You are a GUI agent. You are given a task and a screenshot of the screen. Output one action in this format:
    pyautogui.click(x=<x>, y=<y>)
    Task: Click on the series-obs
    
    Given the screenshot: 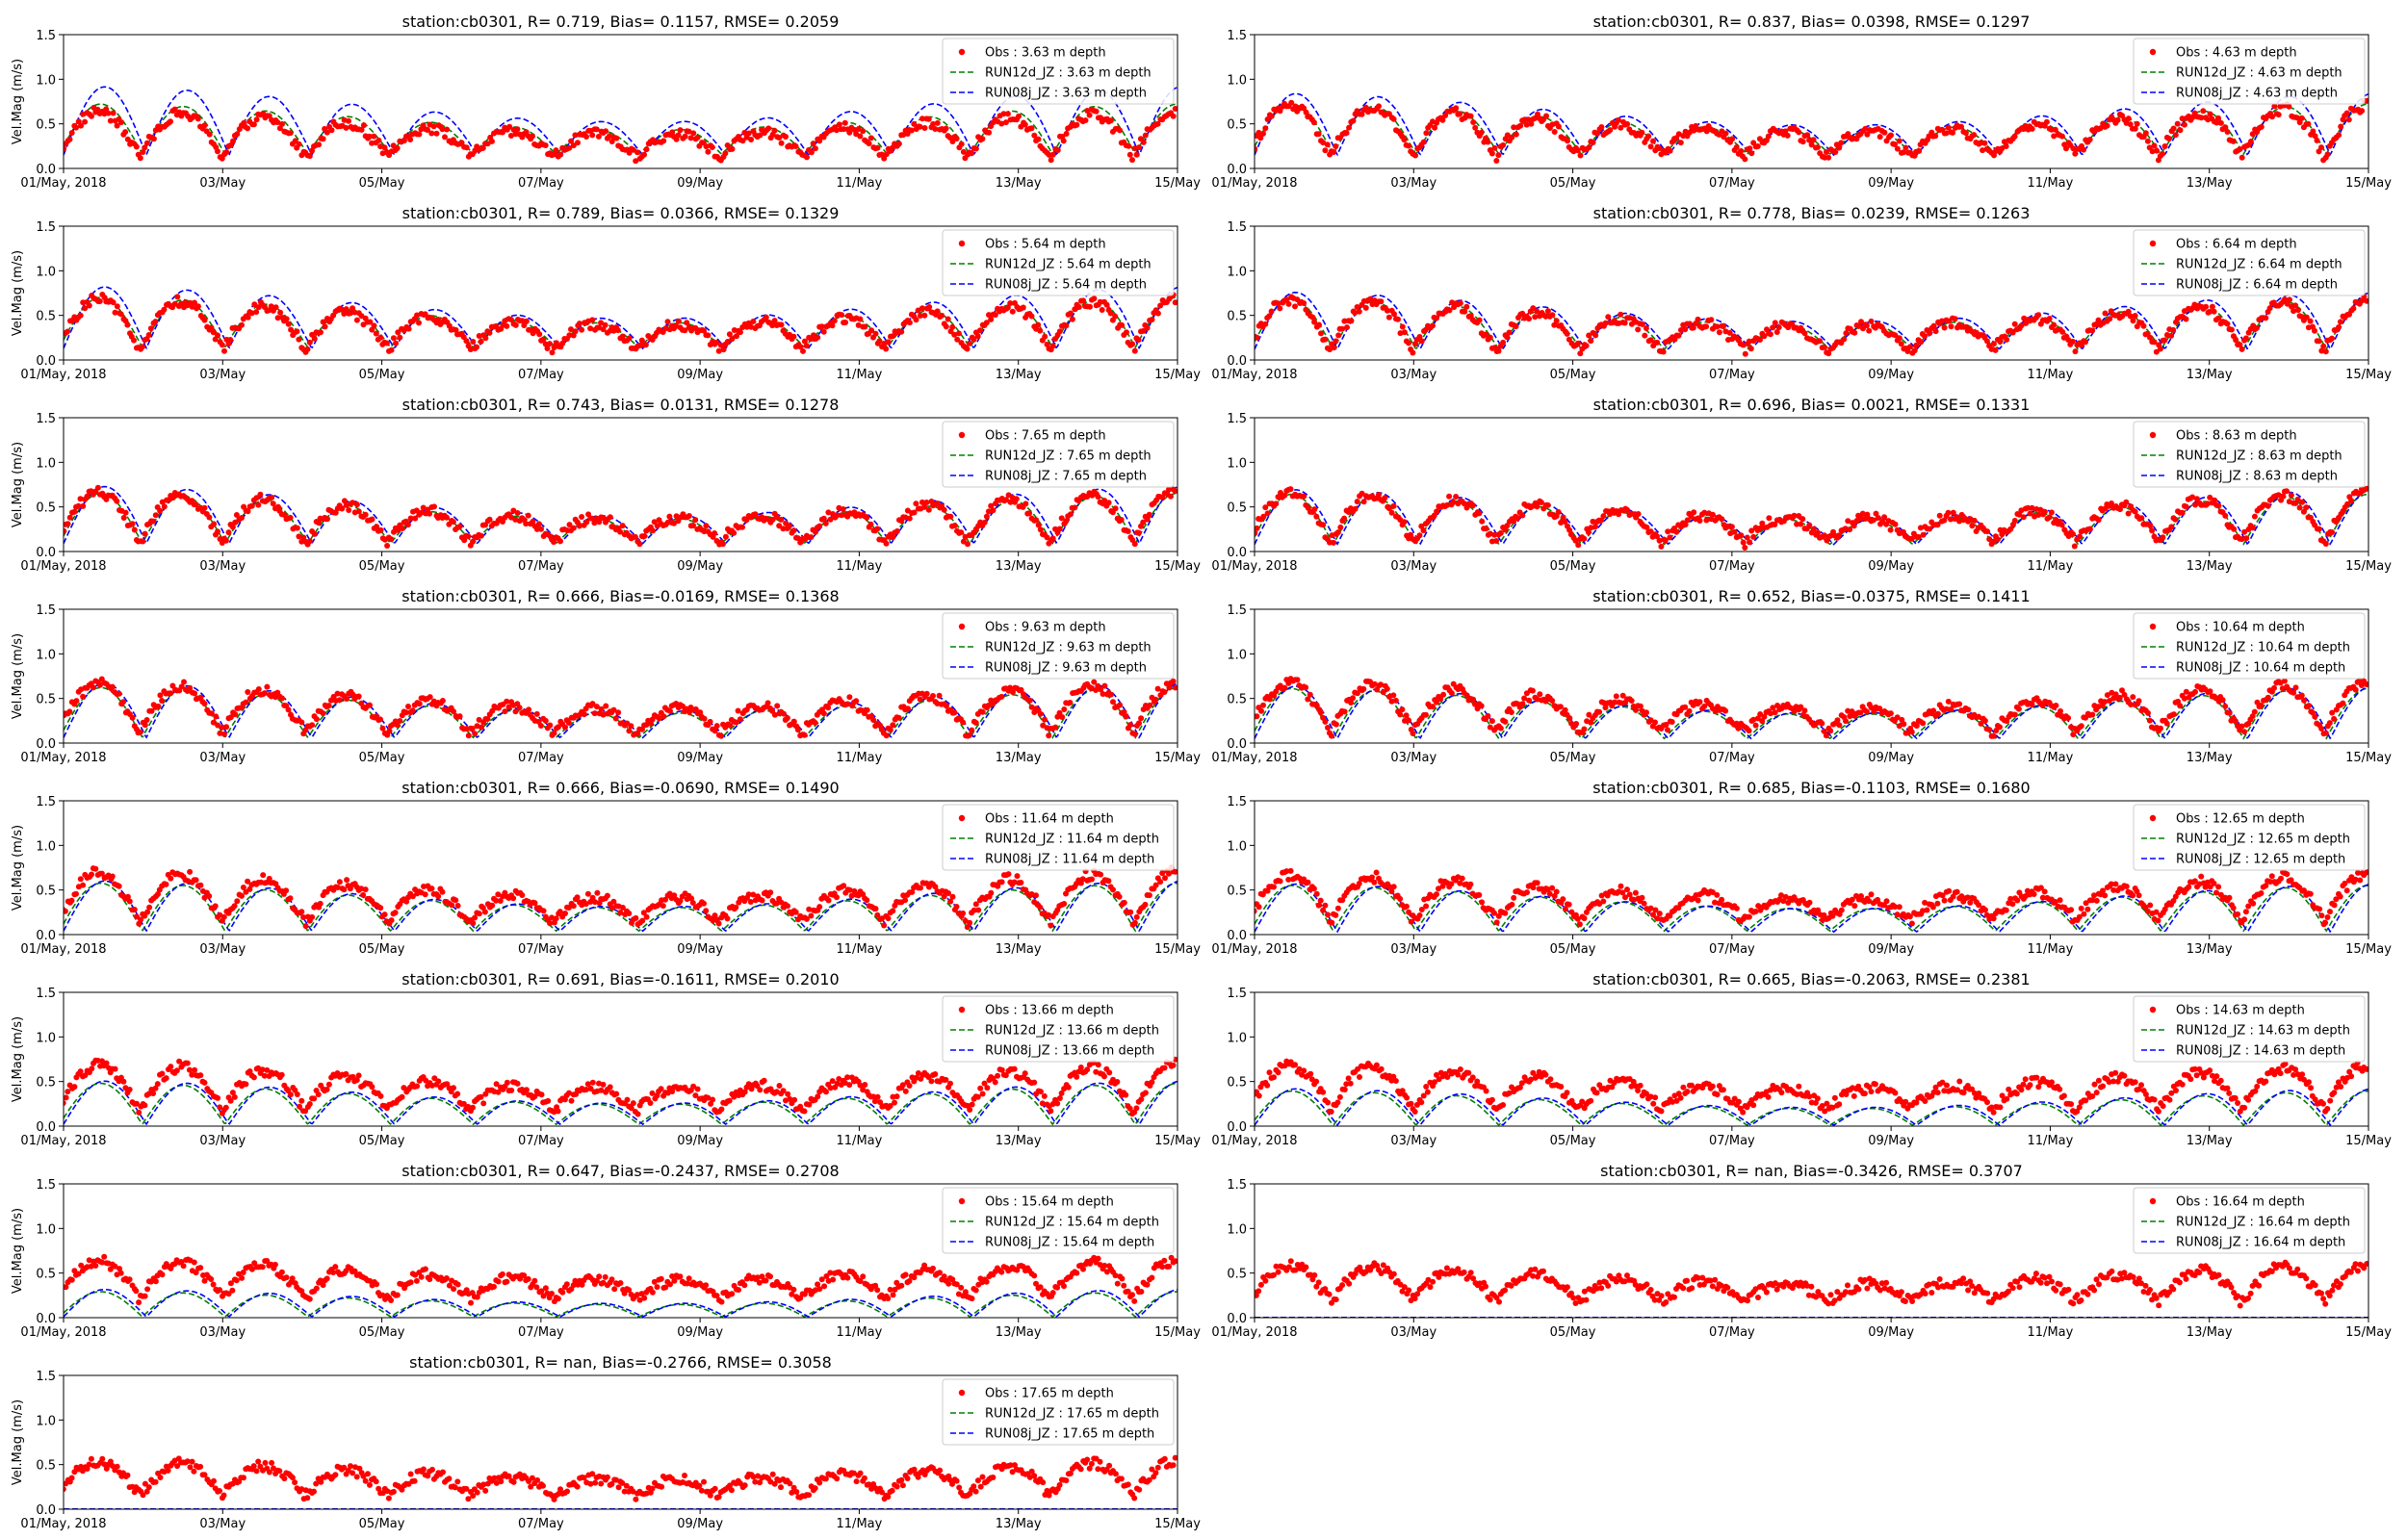 What is the action you would take?
    pyautogui.click(x=1811, y=897)
    